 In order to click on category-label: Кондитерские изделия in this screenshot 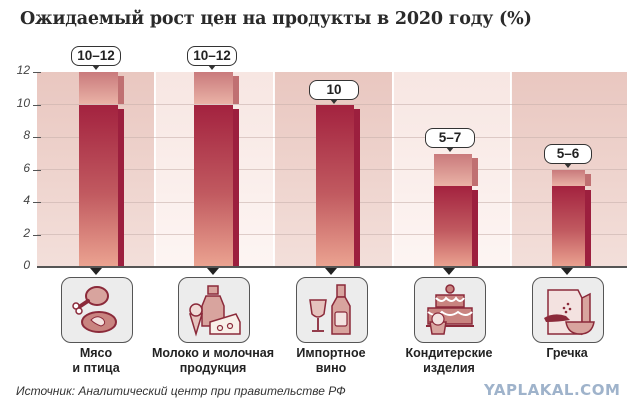, I will do `click(449, 361)`.